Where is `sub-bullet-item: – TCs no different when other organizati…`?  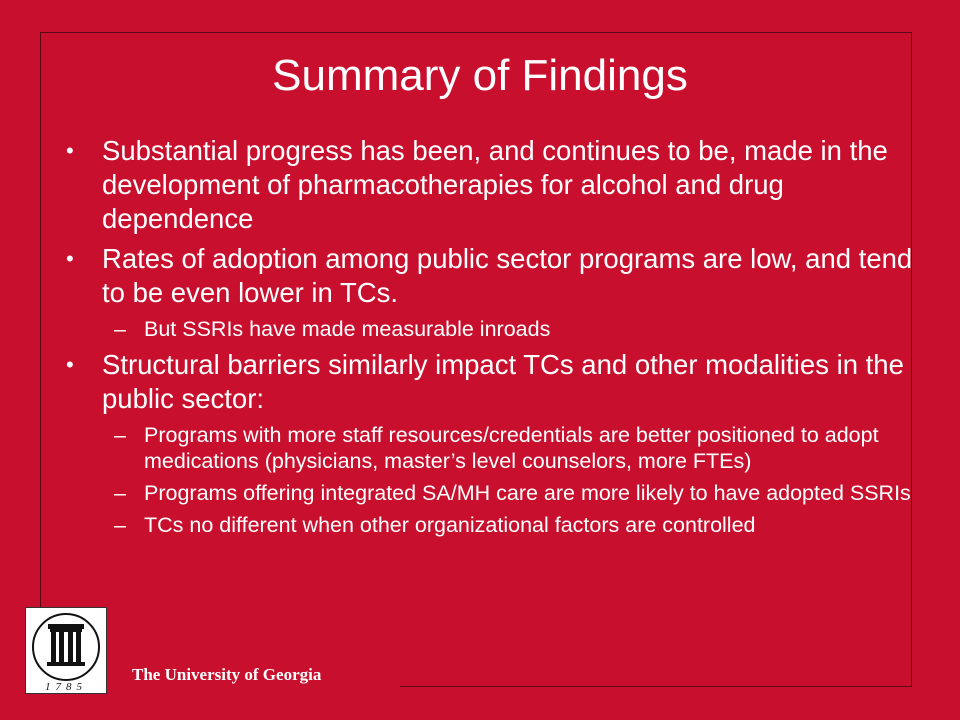 sub-bullet-item: – TCs no different when other organizati… is located at coordinates (490, 525).